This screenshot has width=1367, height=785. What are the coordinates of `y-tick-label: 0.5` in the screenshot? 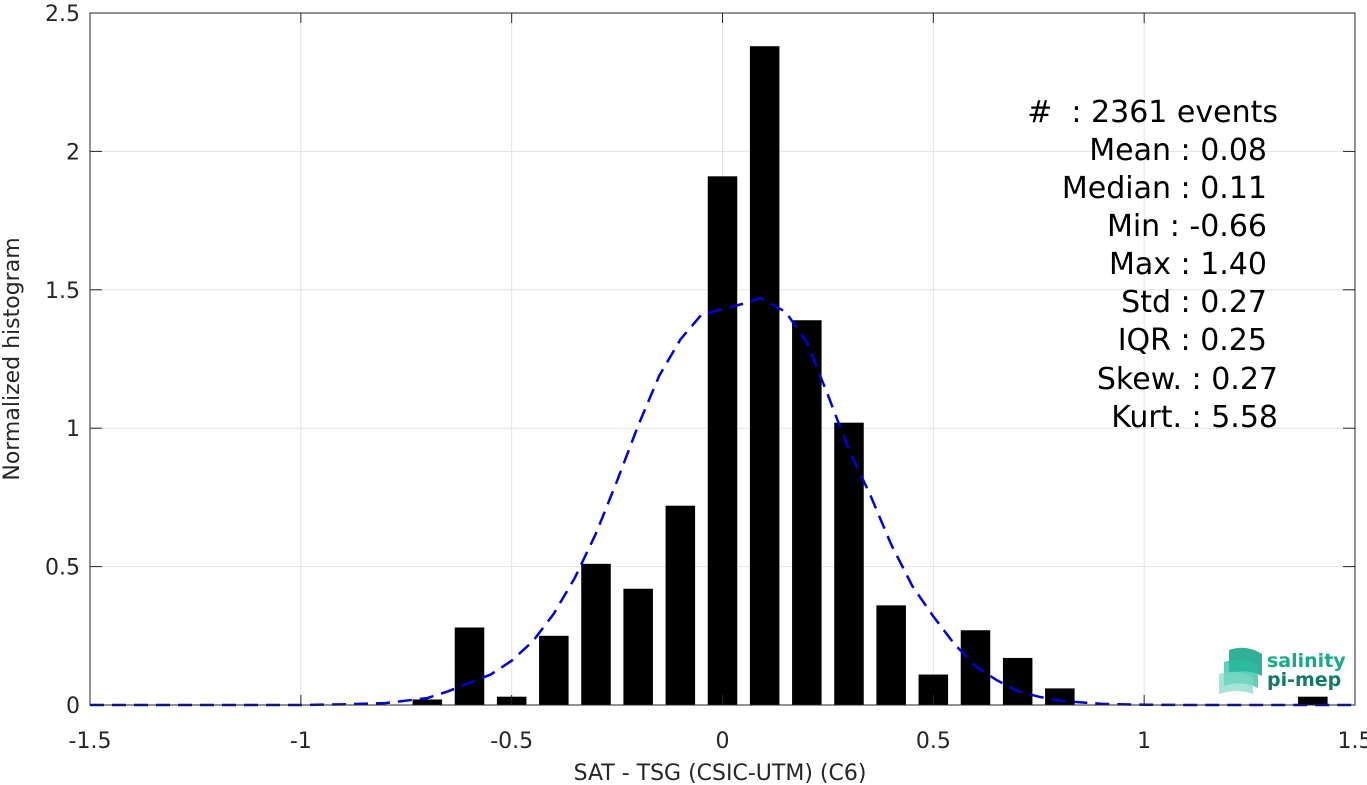 It's located at (62, 568).